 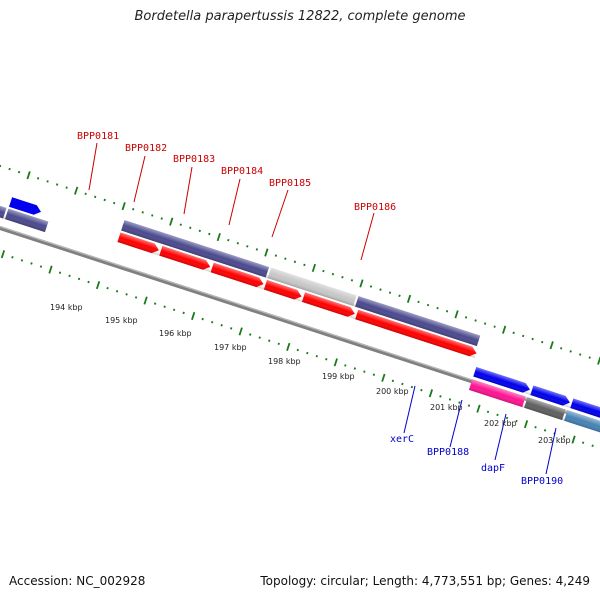 What do you see at coordinates (26, 206) in the screenshot?
I see `cds-arrow` at bounding box center [26, 206].